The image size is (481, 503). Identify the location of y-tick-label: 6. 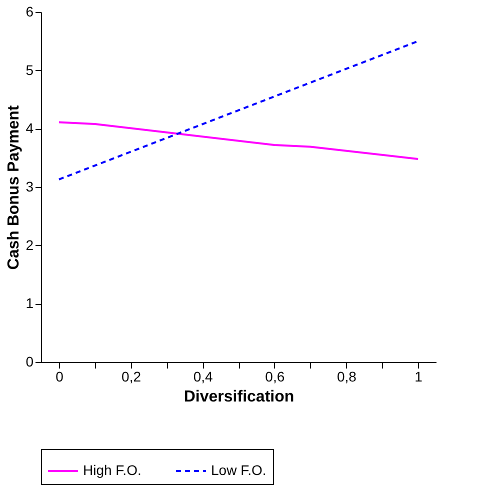
(30, 12).